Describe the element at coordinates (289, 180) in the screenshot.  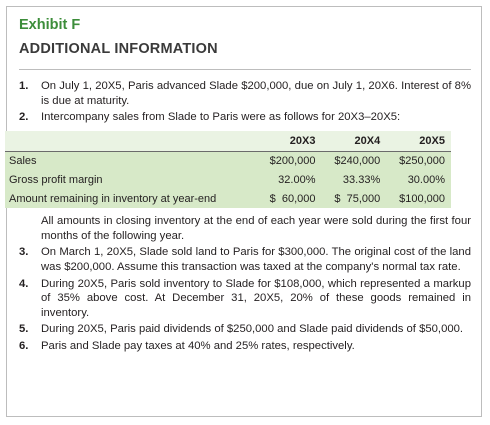
I see `cell: 32.00%` at that location.